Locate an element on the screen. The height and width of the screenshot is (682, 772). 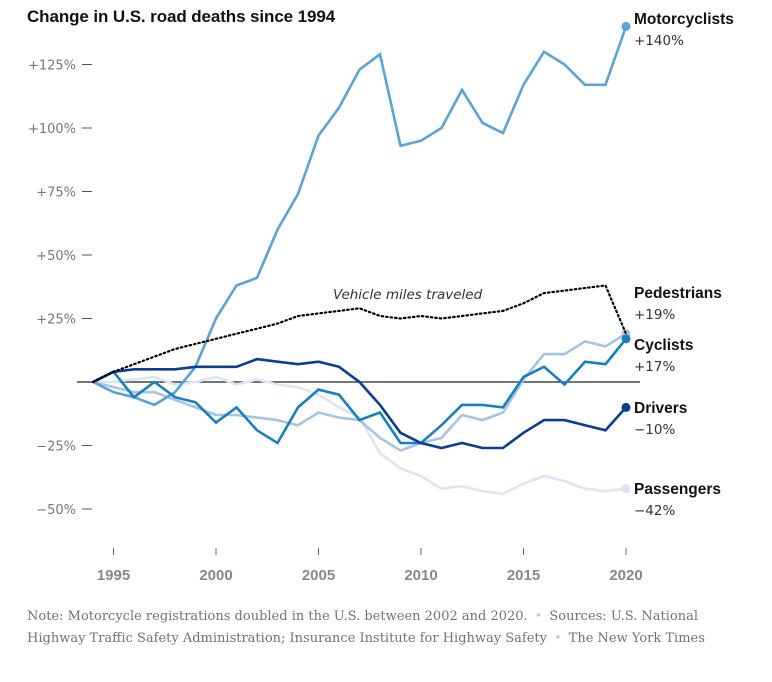
cyclists-value-label: +17% is located at coordinates (654, 367).